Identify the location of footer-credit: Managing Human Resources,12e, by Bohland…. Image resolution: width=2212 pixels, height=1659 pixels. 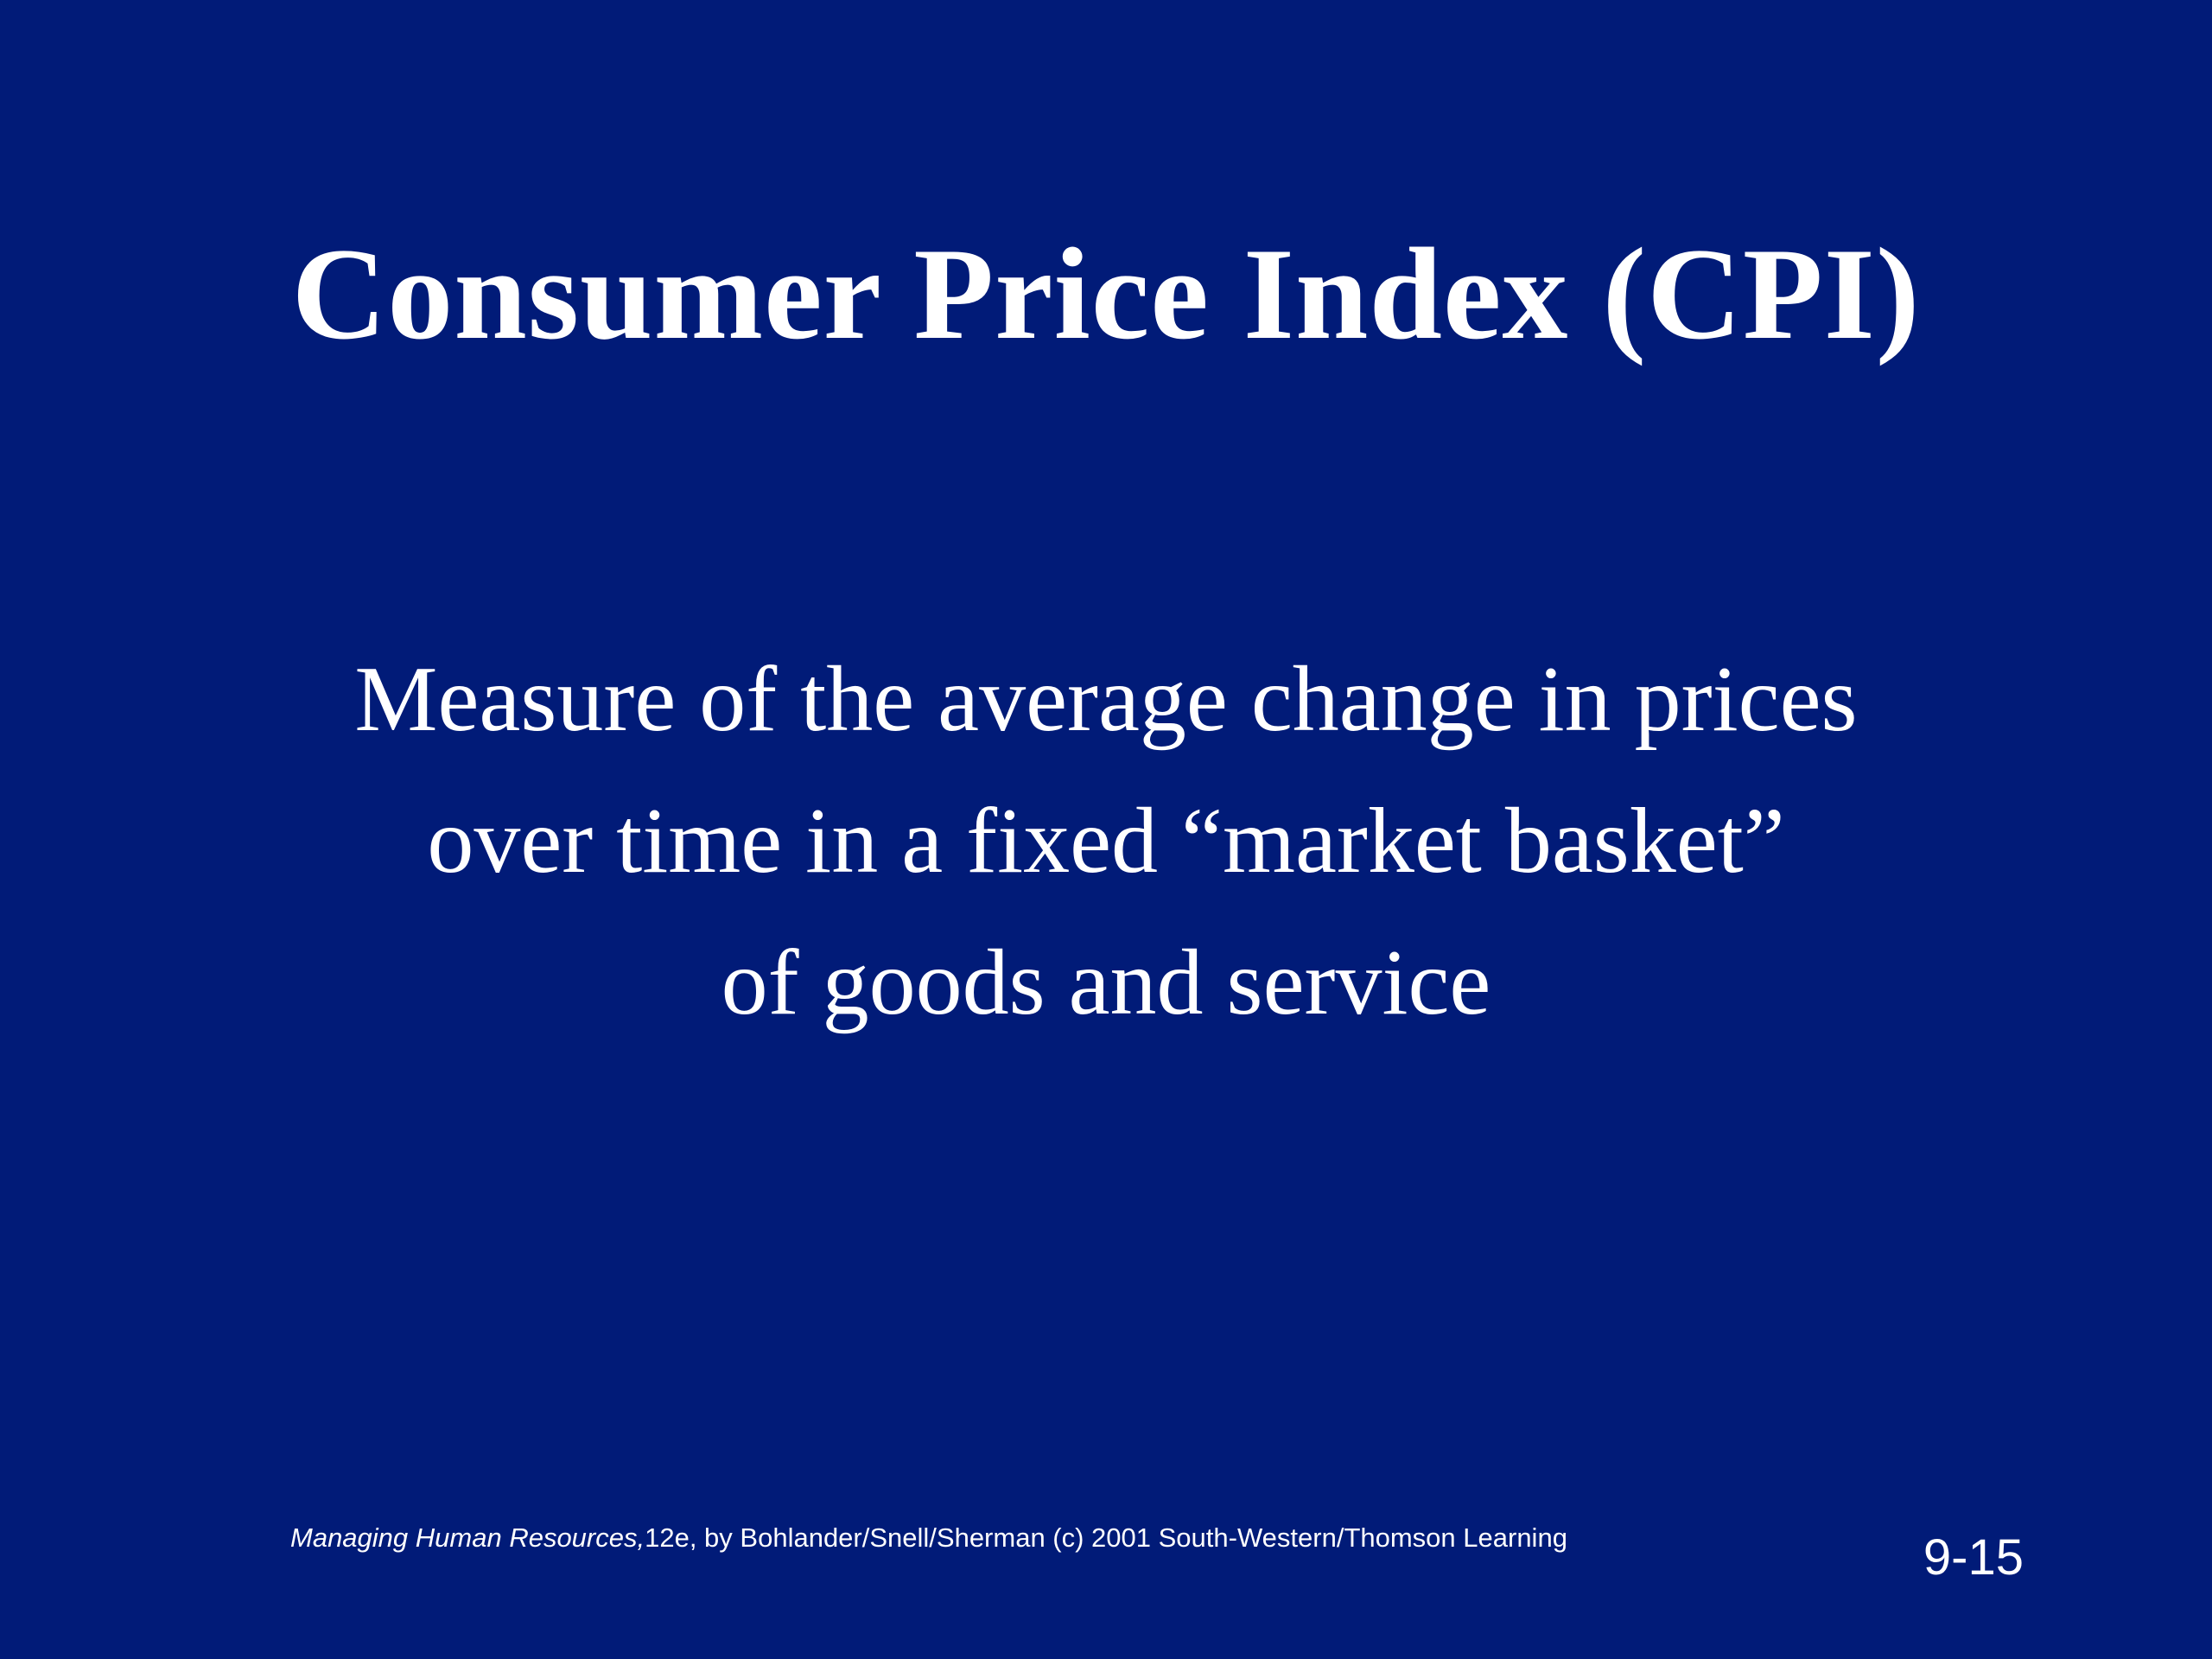
(928, 1538).